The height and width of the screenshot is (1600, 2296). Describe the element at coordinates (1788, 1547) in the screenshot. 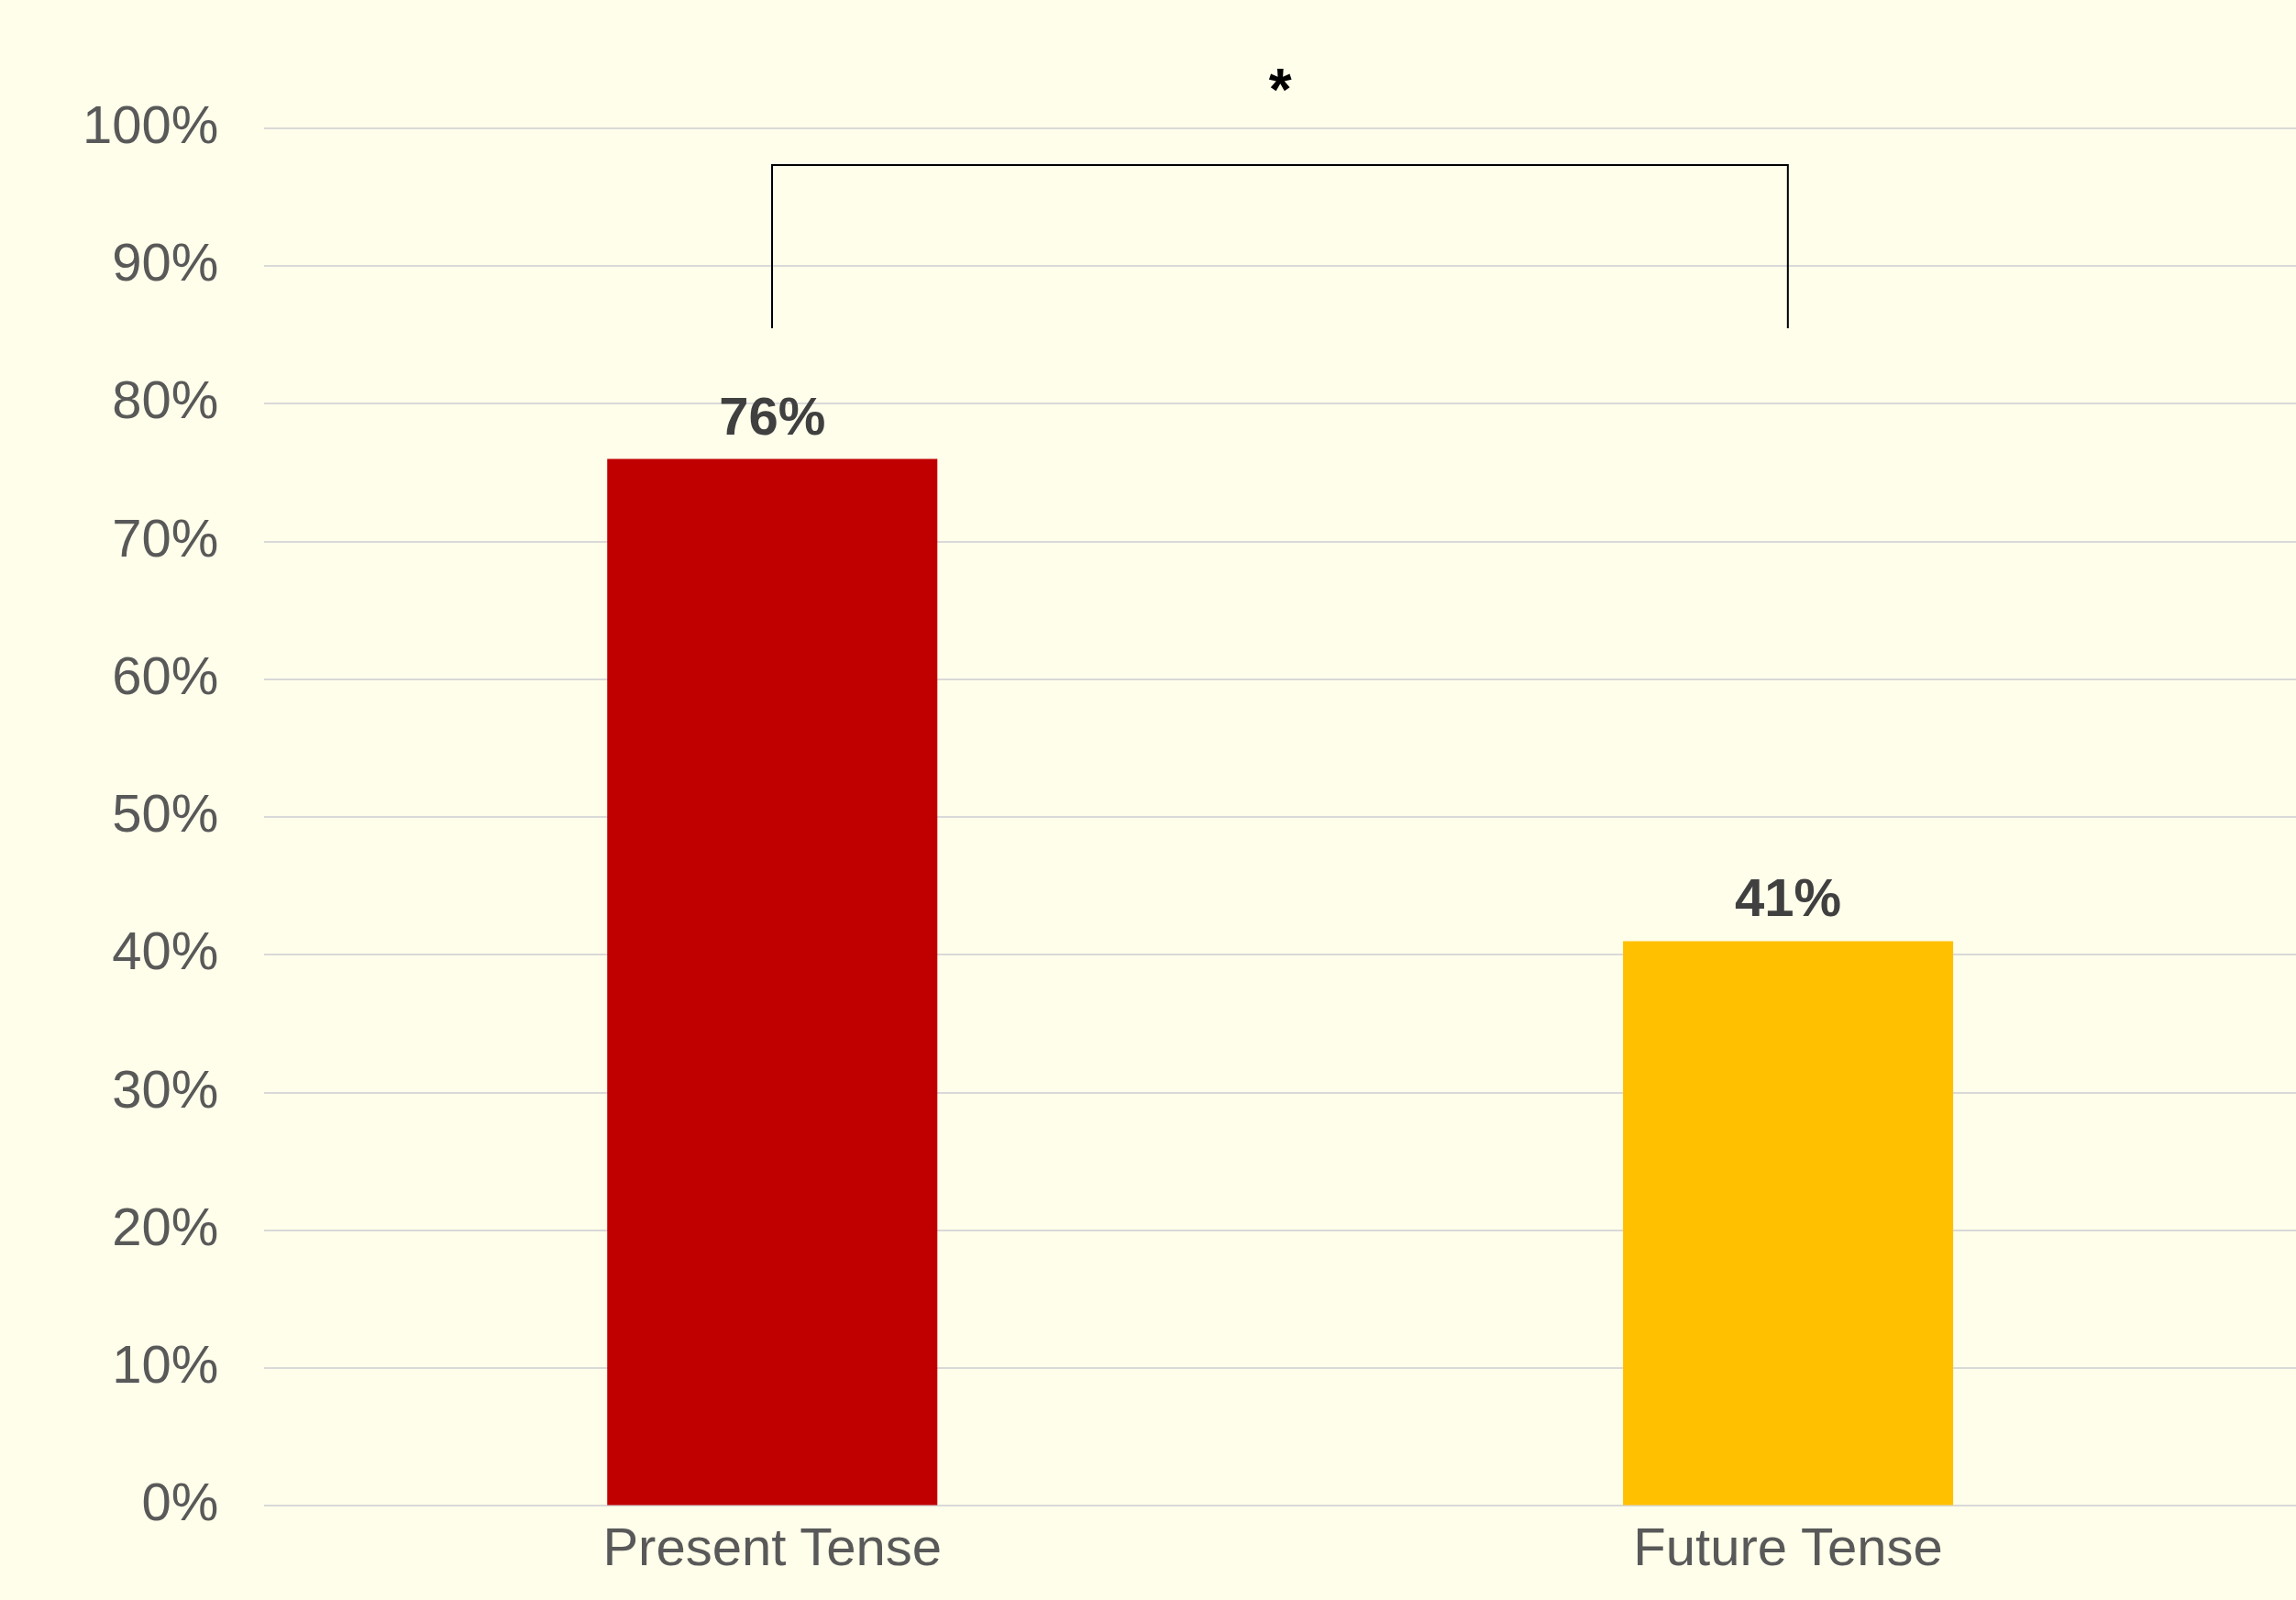

I see `x-tick-label: Future Tense` at that location.